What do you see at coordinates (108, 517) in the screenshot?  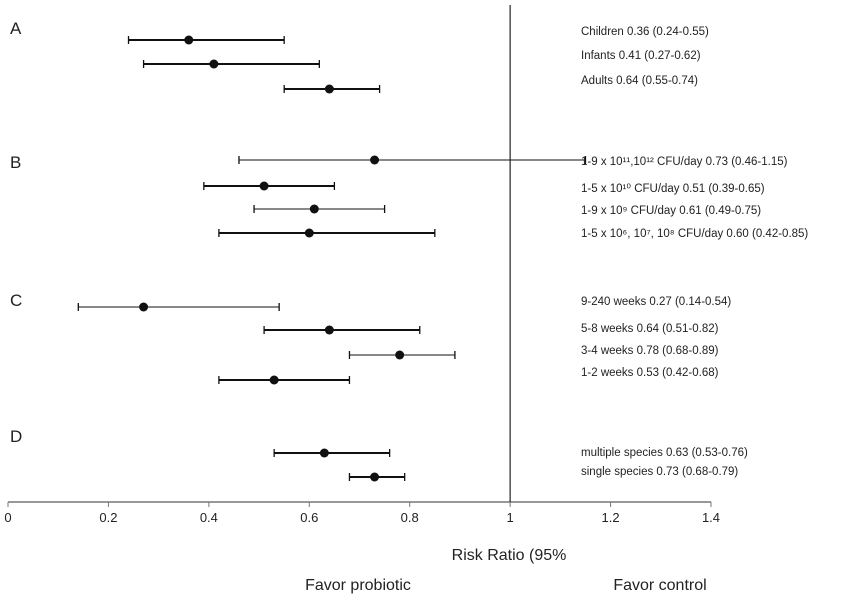 I see `x-tick-label: 0.2` at bounding box center [108, 517].